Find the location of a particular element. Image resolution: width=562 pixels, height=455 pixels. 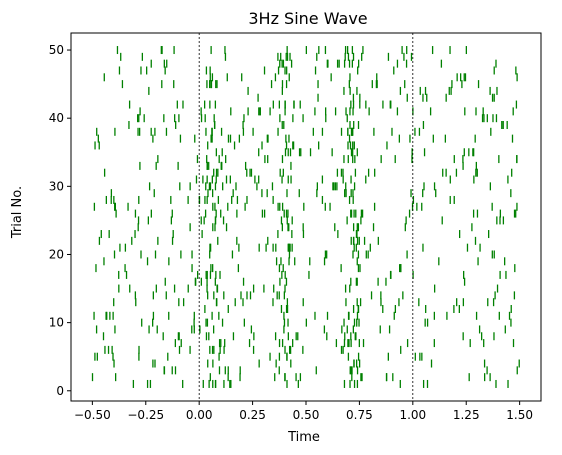

x-tick-label: 0.25 is located at coordinates (252, 415).